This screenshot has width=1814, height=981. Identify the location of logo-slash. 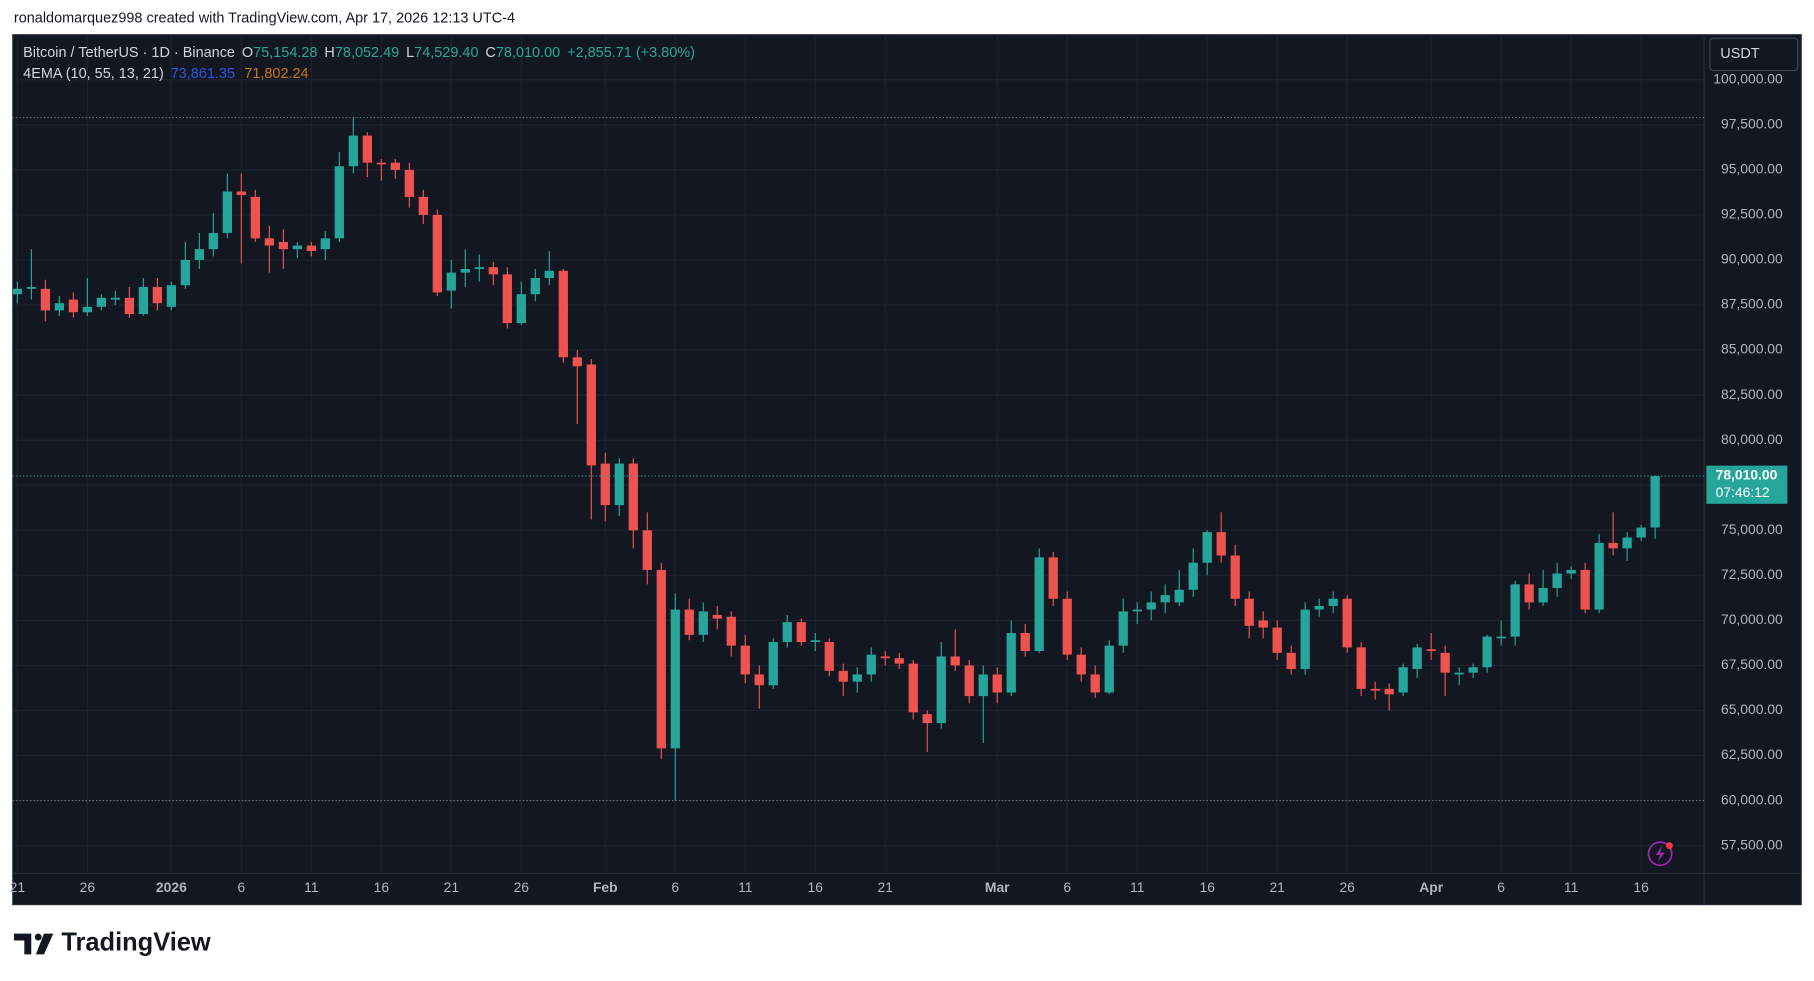
(44, 944).